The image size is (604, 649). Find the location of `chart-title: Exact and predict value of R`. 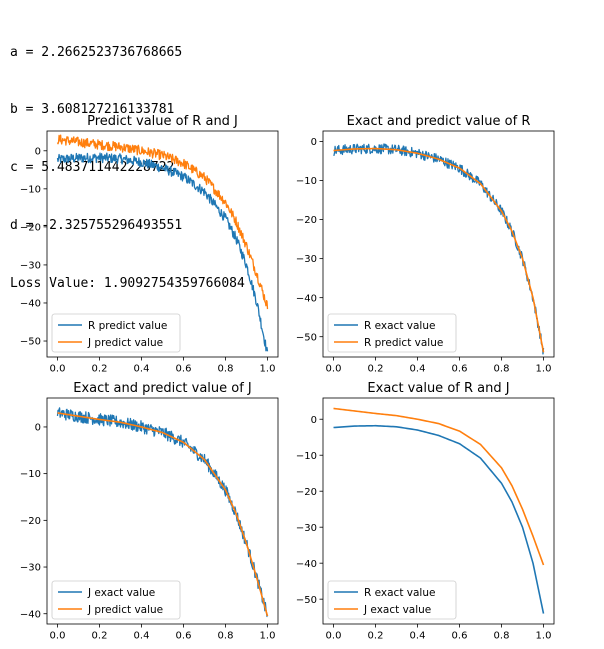

chart-title: Exact and predict value of R is located at coordinates (439, 121).